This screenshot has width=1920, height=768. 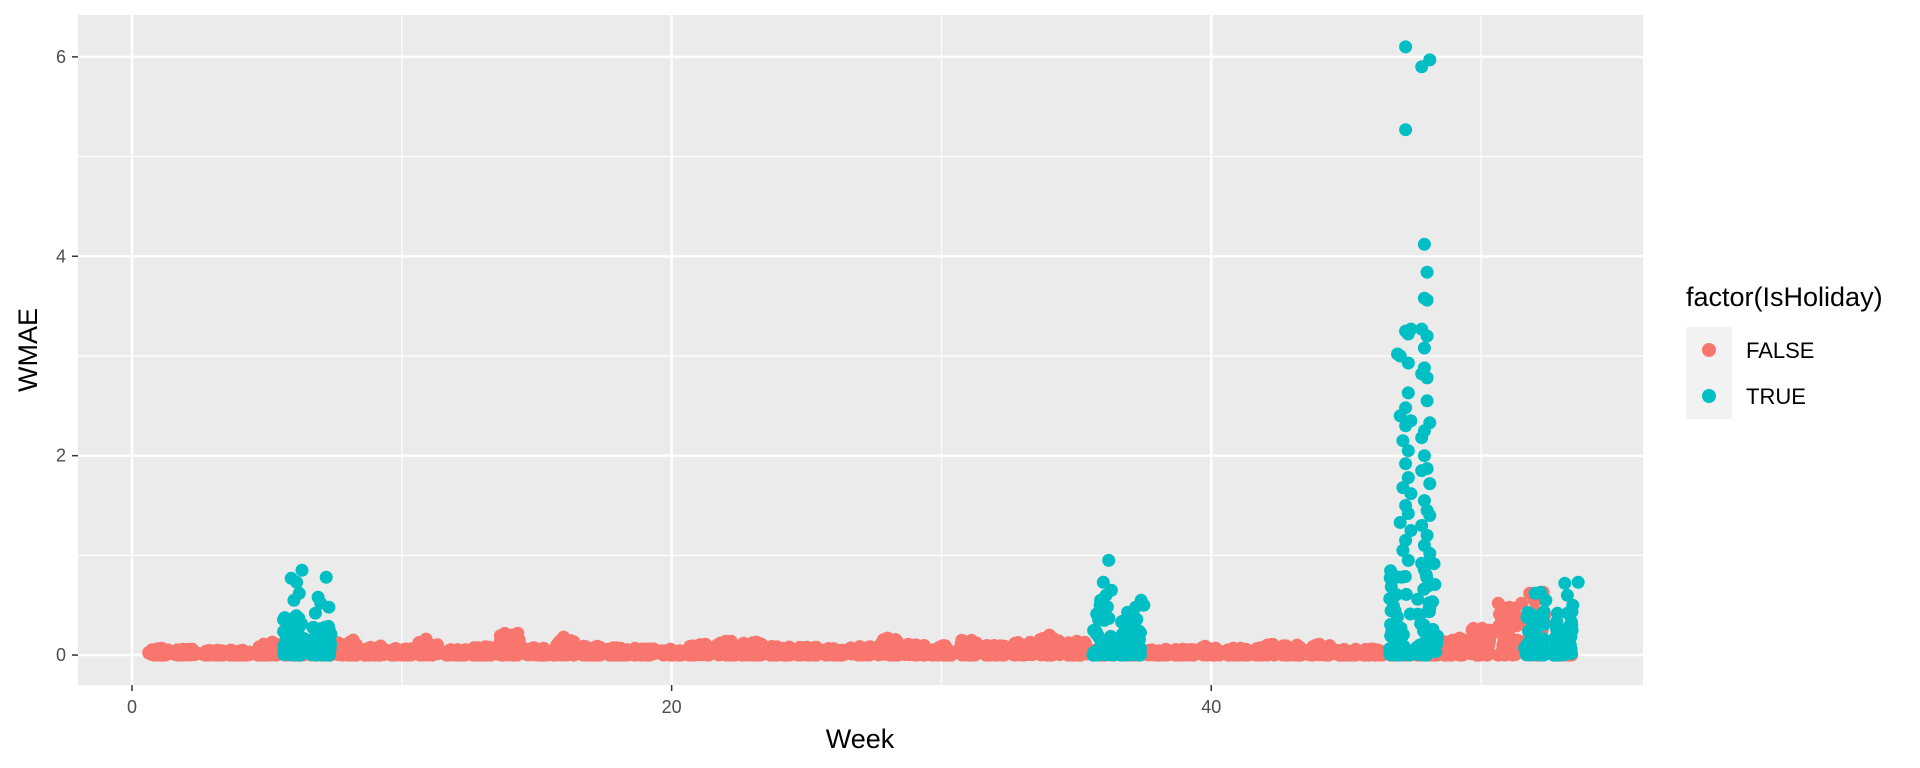 I want to click on y-tick-label: 0, so click(x=61, y=655).